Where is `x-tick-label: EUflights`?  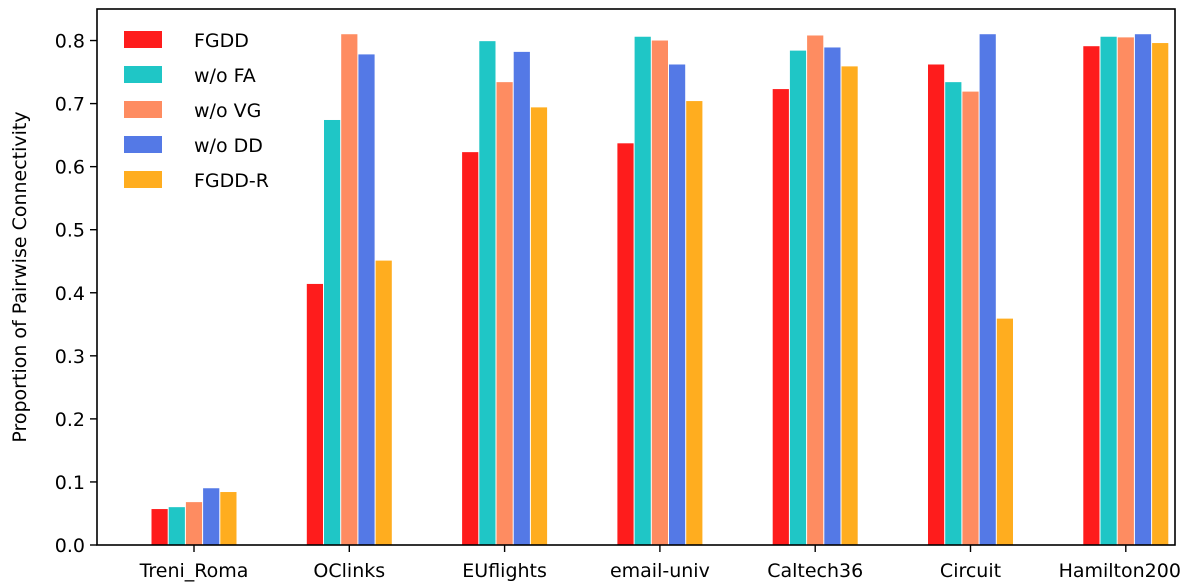
x-tick-label: EUflights is located at coordinates (504, 571).